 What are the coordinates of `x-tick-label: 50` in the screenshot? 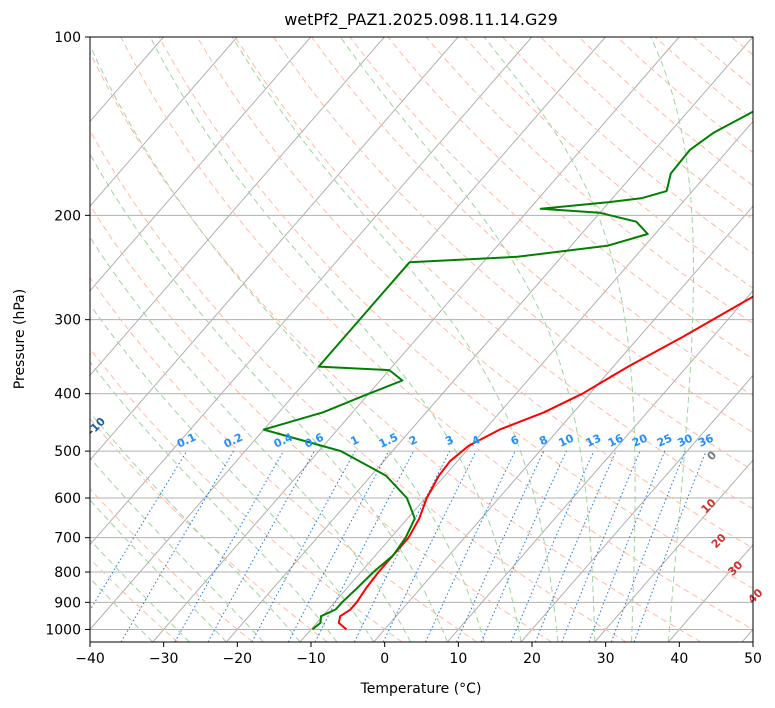 It's located at (753, 659).